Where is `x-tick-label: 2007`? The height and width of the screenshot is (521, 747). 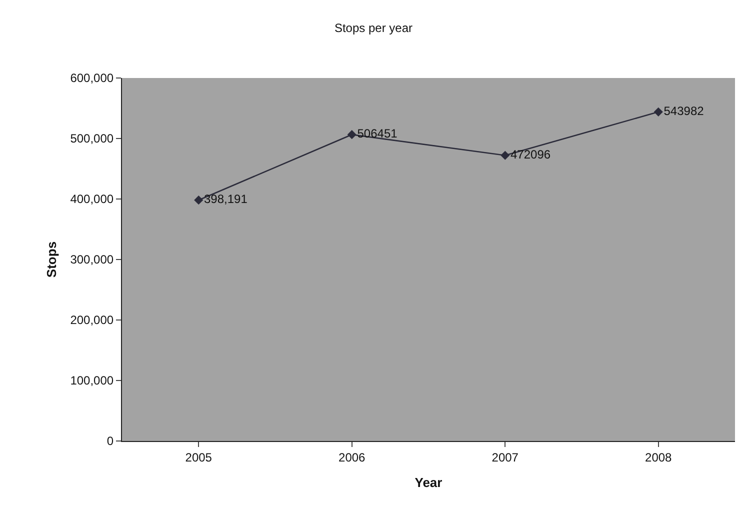
x-tick-label: 2007 is located at coordinates (505, 457).